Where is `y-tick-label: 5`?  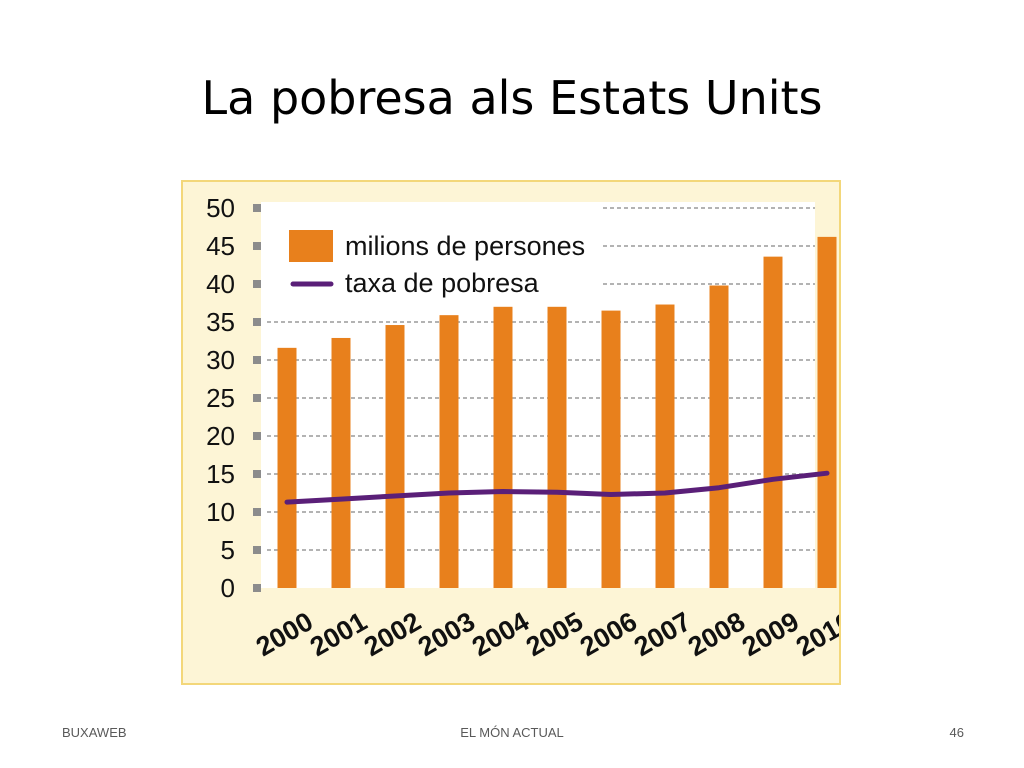 y-tick-label: 5 is located at coordinates (228, 550).